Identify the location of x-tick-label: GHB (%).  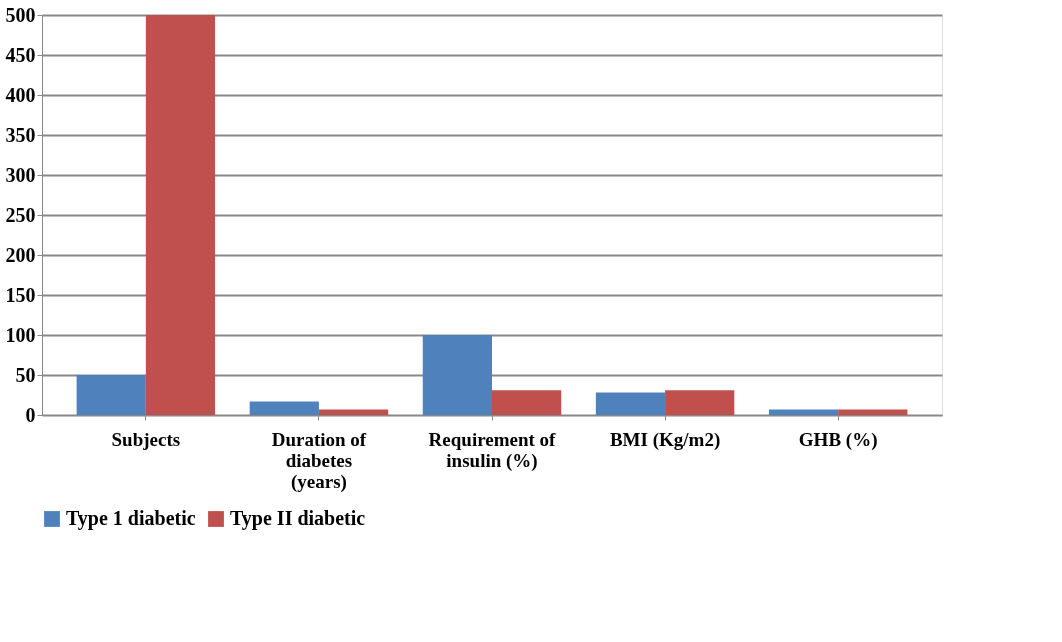
(838, 439).